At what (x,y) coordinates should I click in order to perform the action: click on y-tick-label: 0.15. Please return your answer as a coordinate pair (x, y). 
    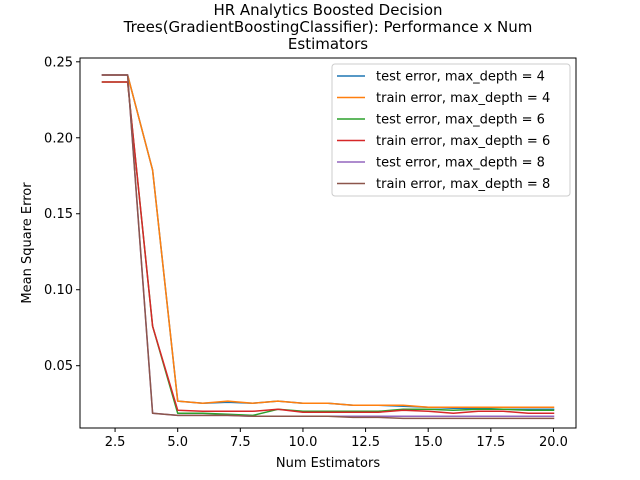
    Looking at the image, I should click on (58, 214).